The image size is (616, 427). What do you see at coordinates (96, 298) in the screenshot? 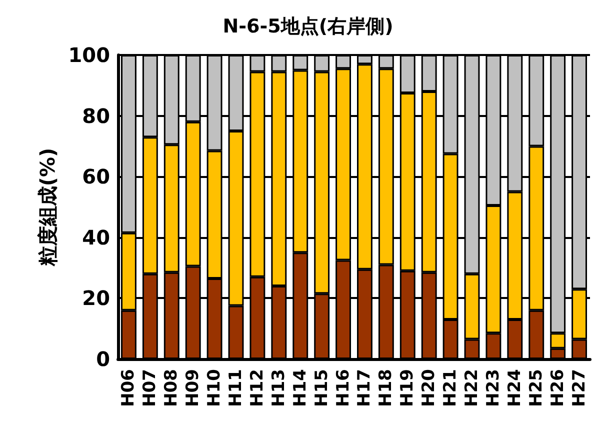
I see `y-tick-label: 20` at bounding box center [96, 298].